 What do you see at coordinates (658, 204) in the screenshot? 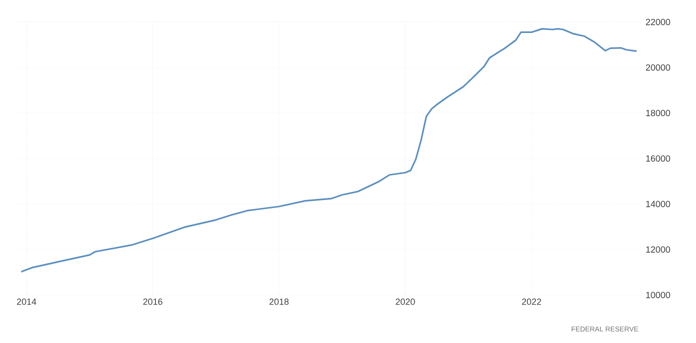
I see `y-tick-label: 14000` at bounding box center [658, 204].